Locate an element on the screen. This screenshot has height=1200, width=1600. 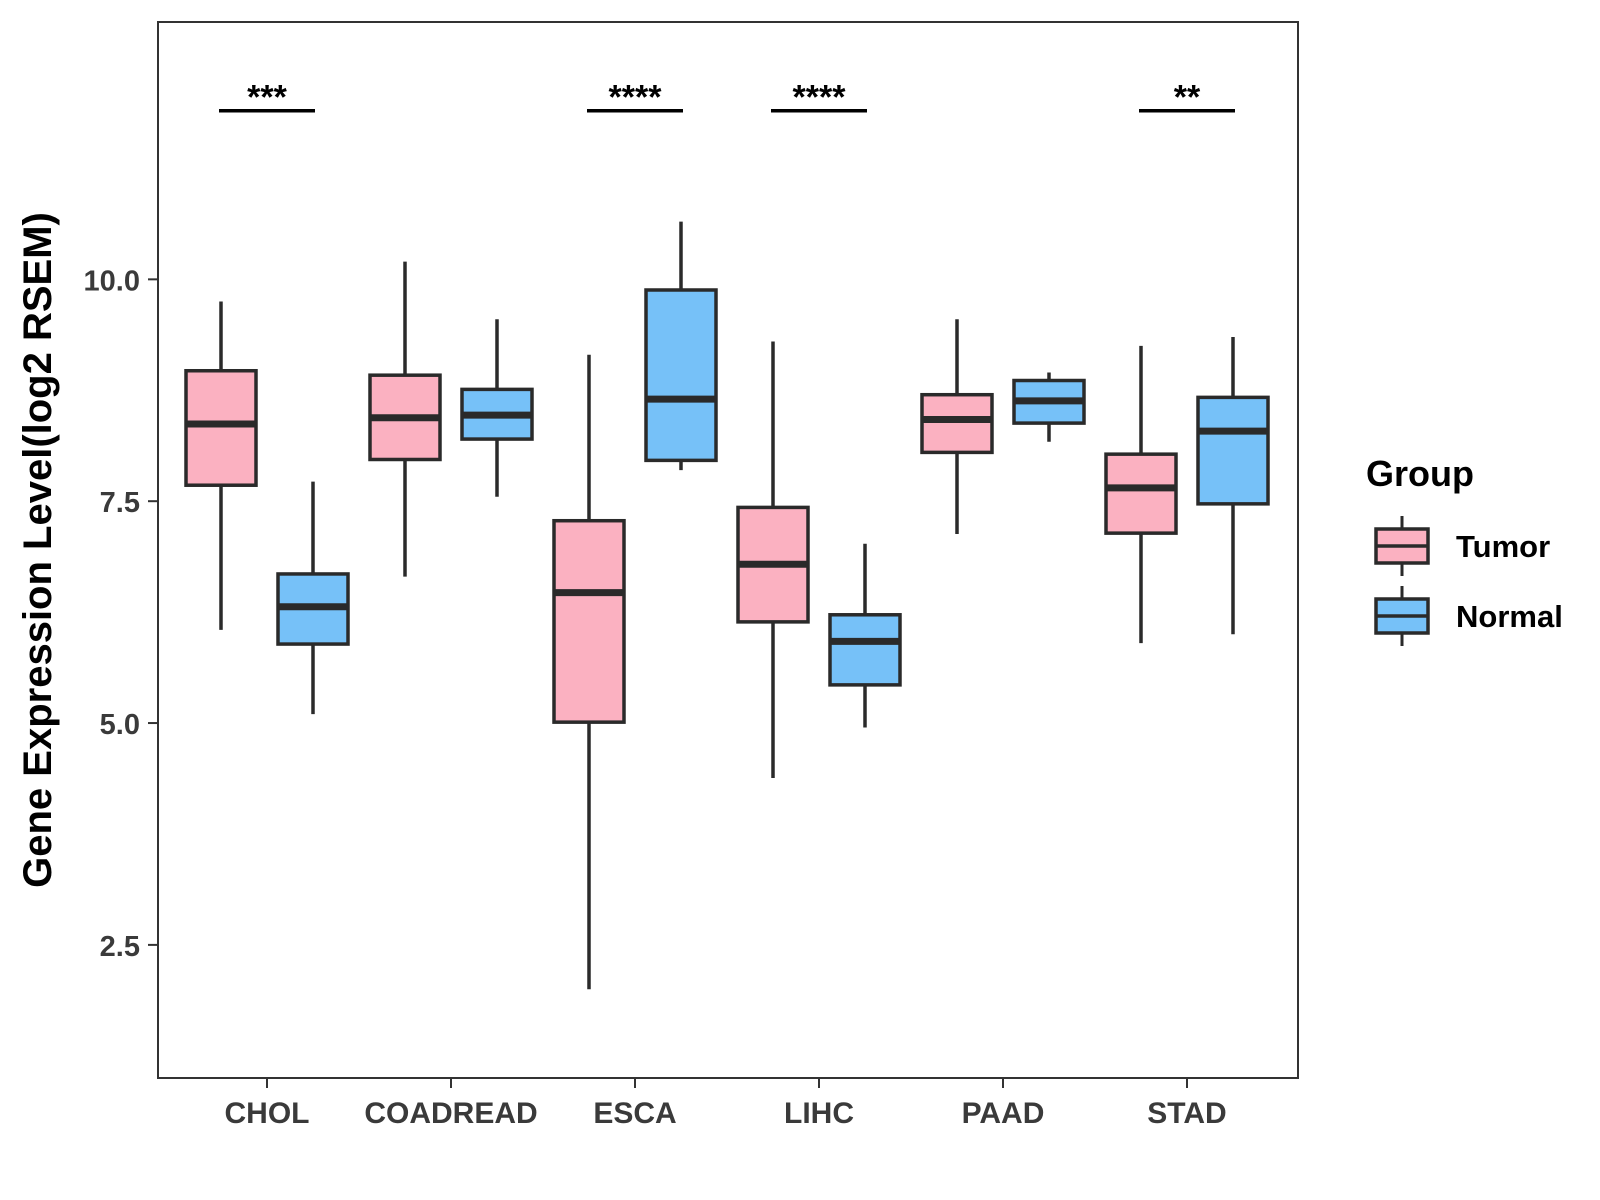
significance-chol-label: *** is located at coordinates (267, 98).